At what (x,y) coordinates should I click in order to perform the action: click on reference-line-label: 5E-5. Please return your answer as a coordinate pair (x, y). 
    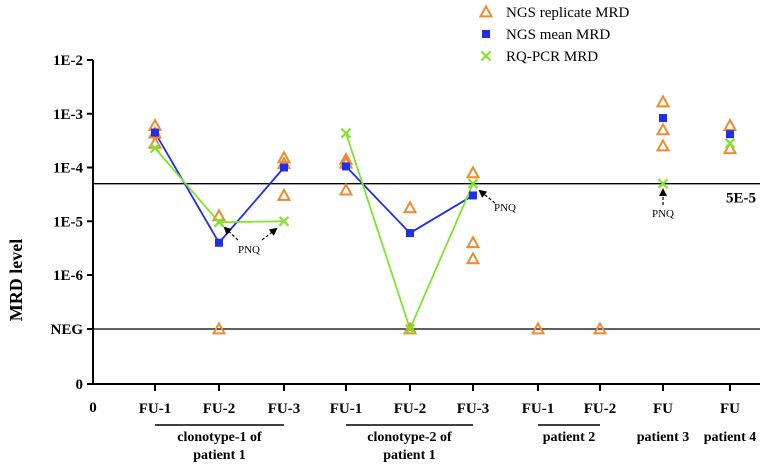
    Looking at the image, I should click on (741, 199).